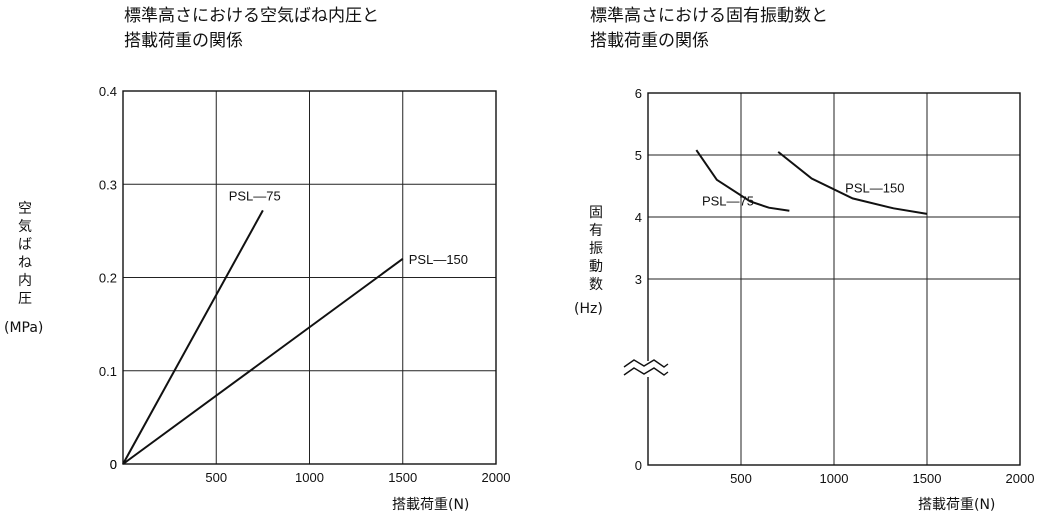 The height and width of the screenshot is (521, 1042). Describe the element at coordinates (741, 478) in the screenshot. I see `chart2-x-tick-label: 500` at that location.